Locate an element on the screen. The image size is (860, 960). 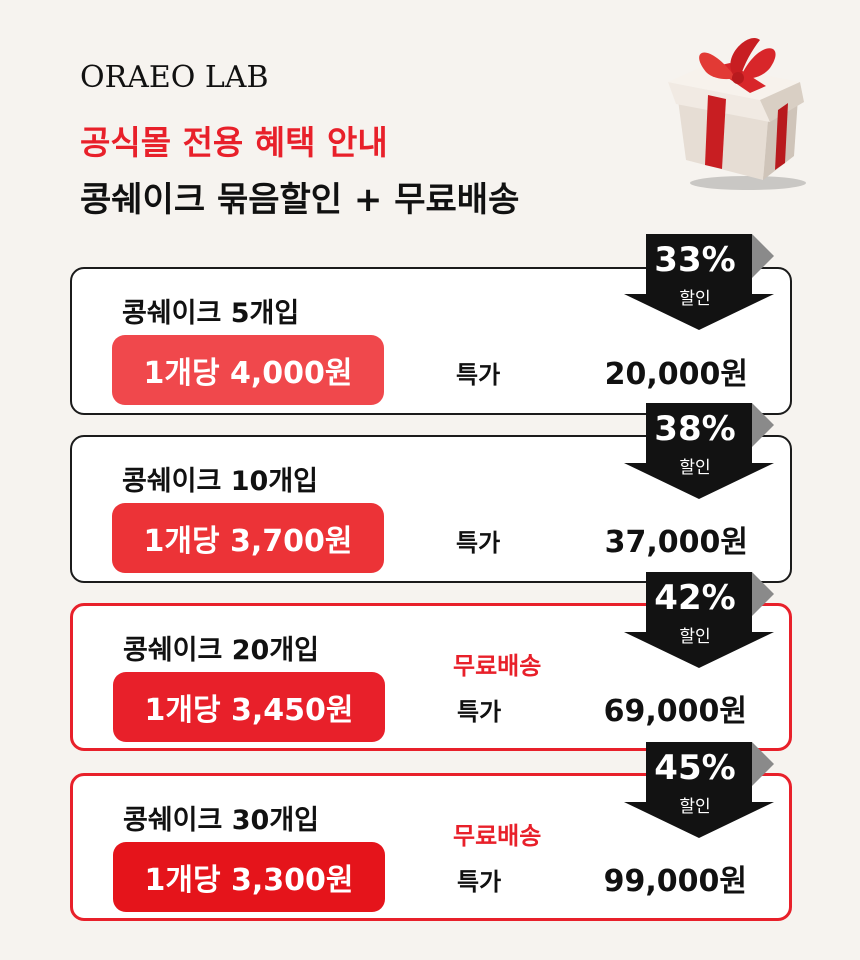
discount-percent: 33% is located at coordinates (695, 260).